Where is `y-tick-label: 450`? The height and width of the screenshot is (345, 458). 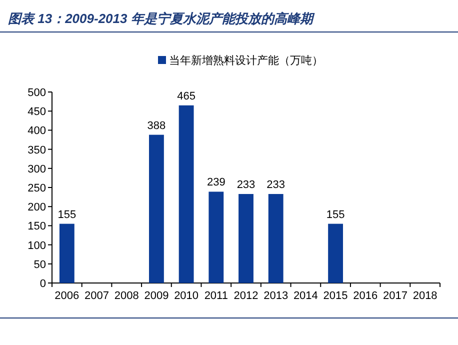
y-tick-label: 450 is located at coordinates (37, 112).